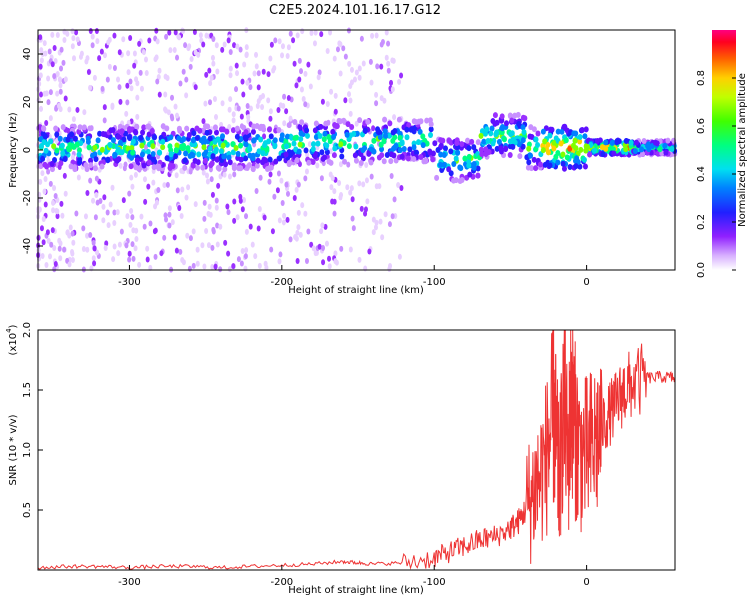 Image resolution: width=750 pixels, height=604 pixels. What do you see at coordinates (716, 174) in the screenshot?
I see `colorbar-ticks: 0.0 0.2 0.4 0.6 0.8` at bounding box center [716, 174].